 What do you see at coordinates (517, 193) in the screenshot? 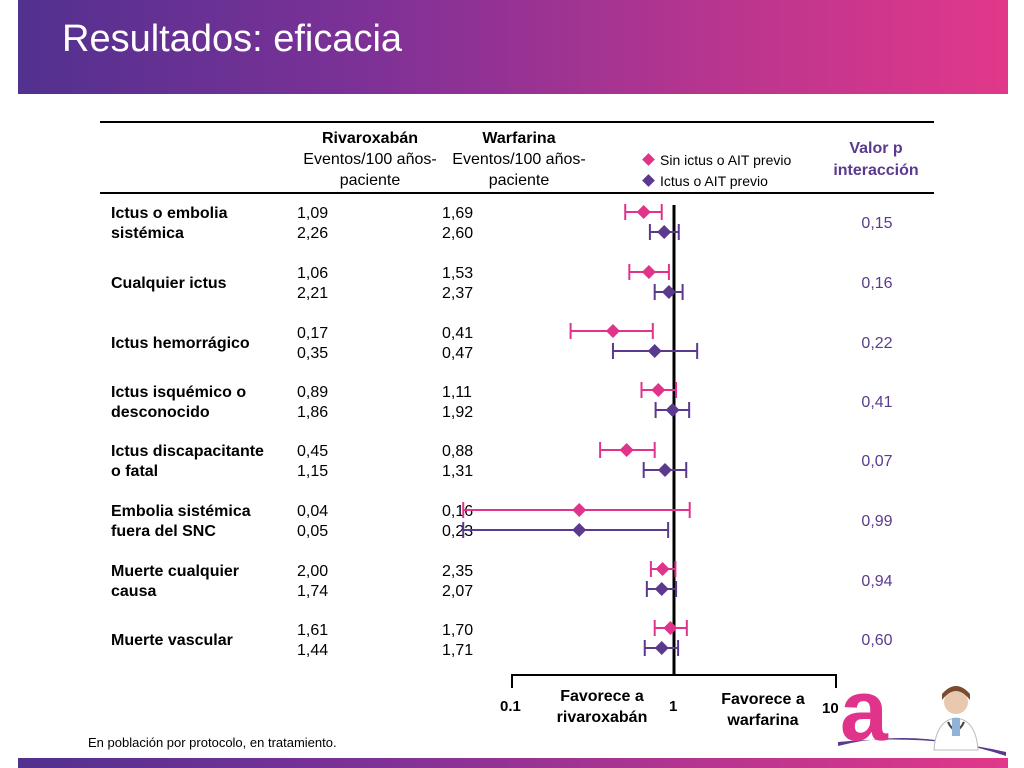
I see `table-header-rule` at bounding box center [517, 193].